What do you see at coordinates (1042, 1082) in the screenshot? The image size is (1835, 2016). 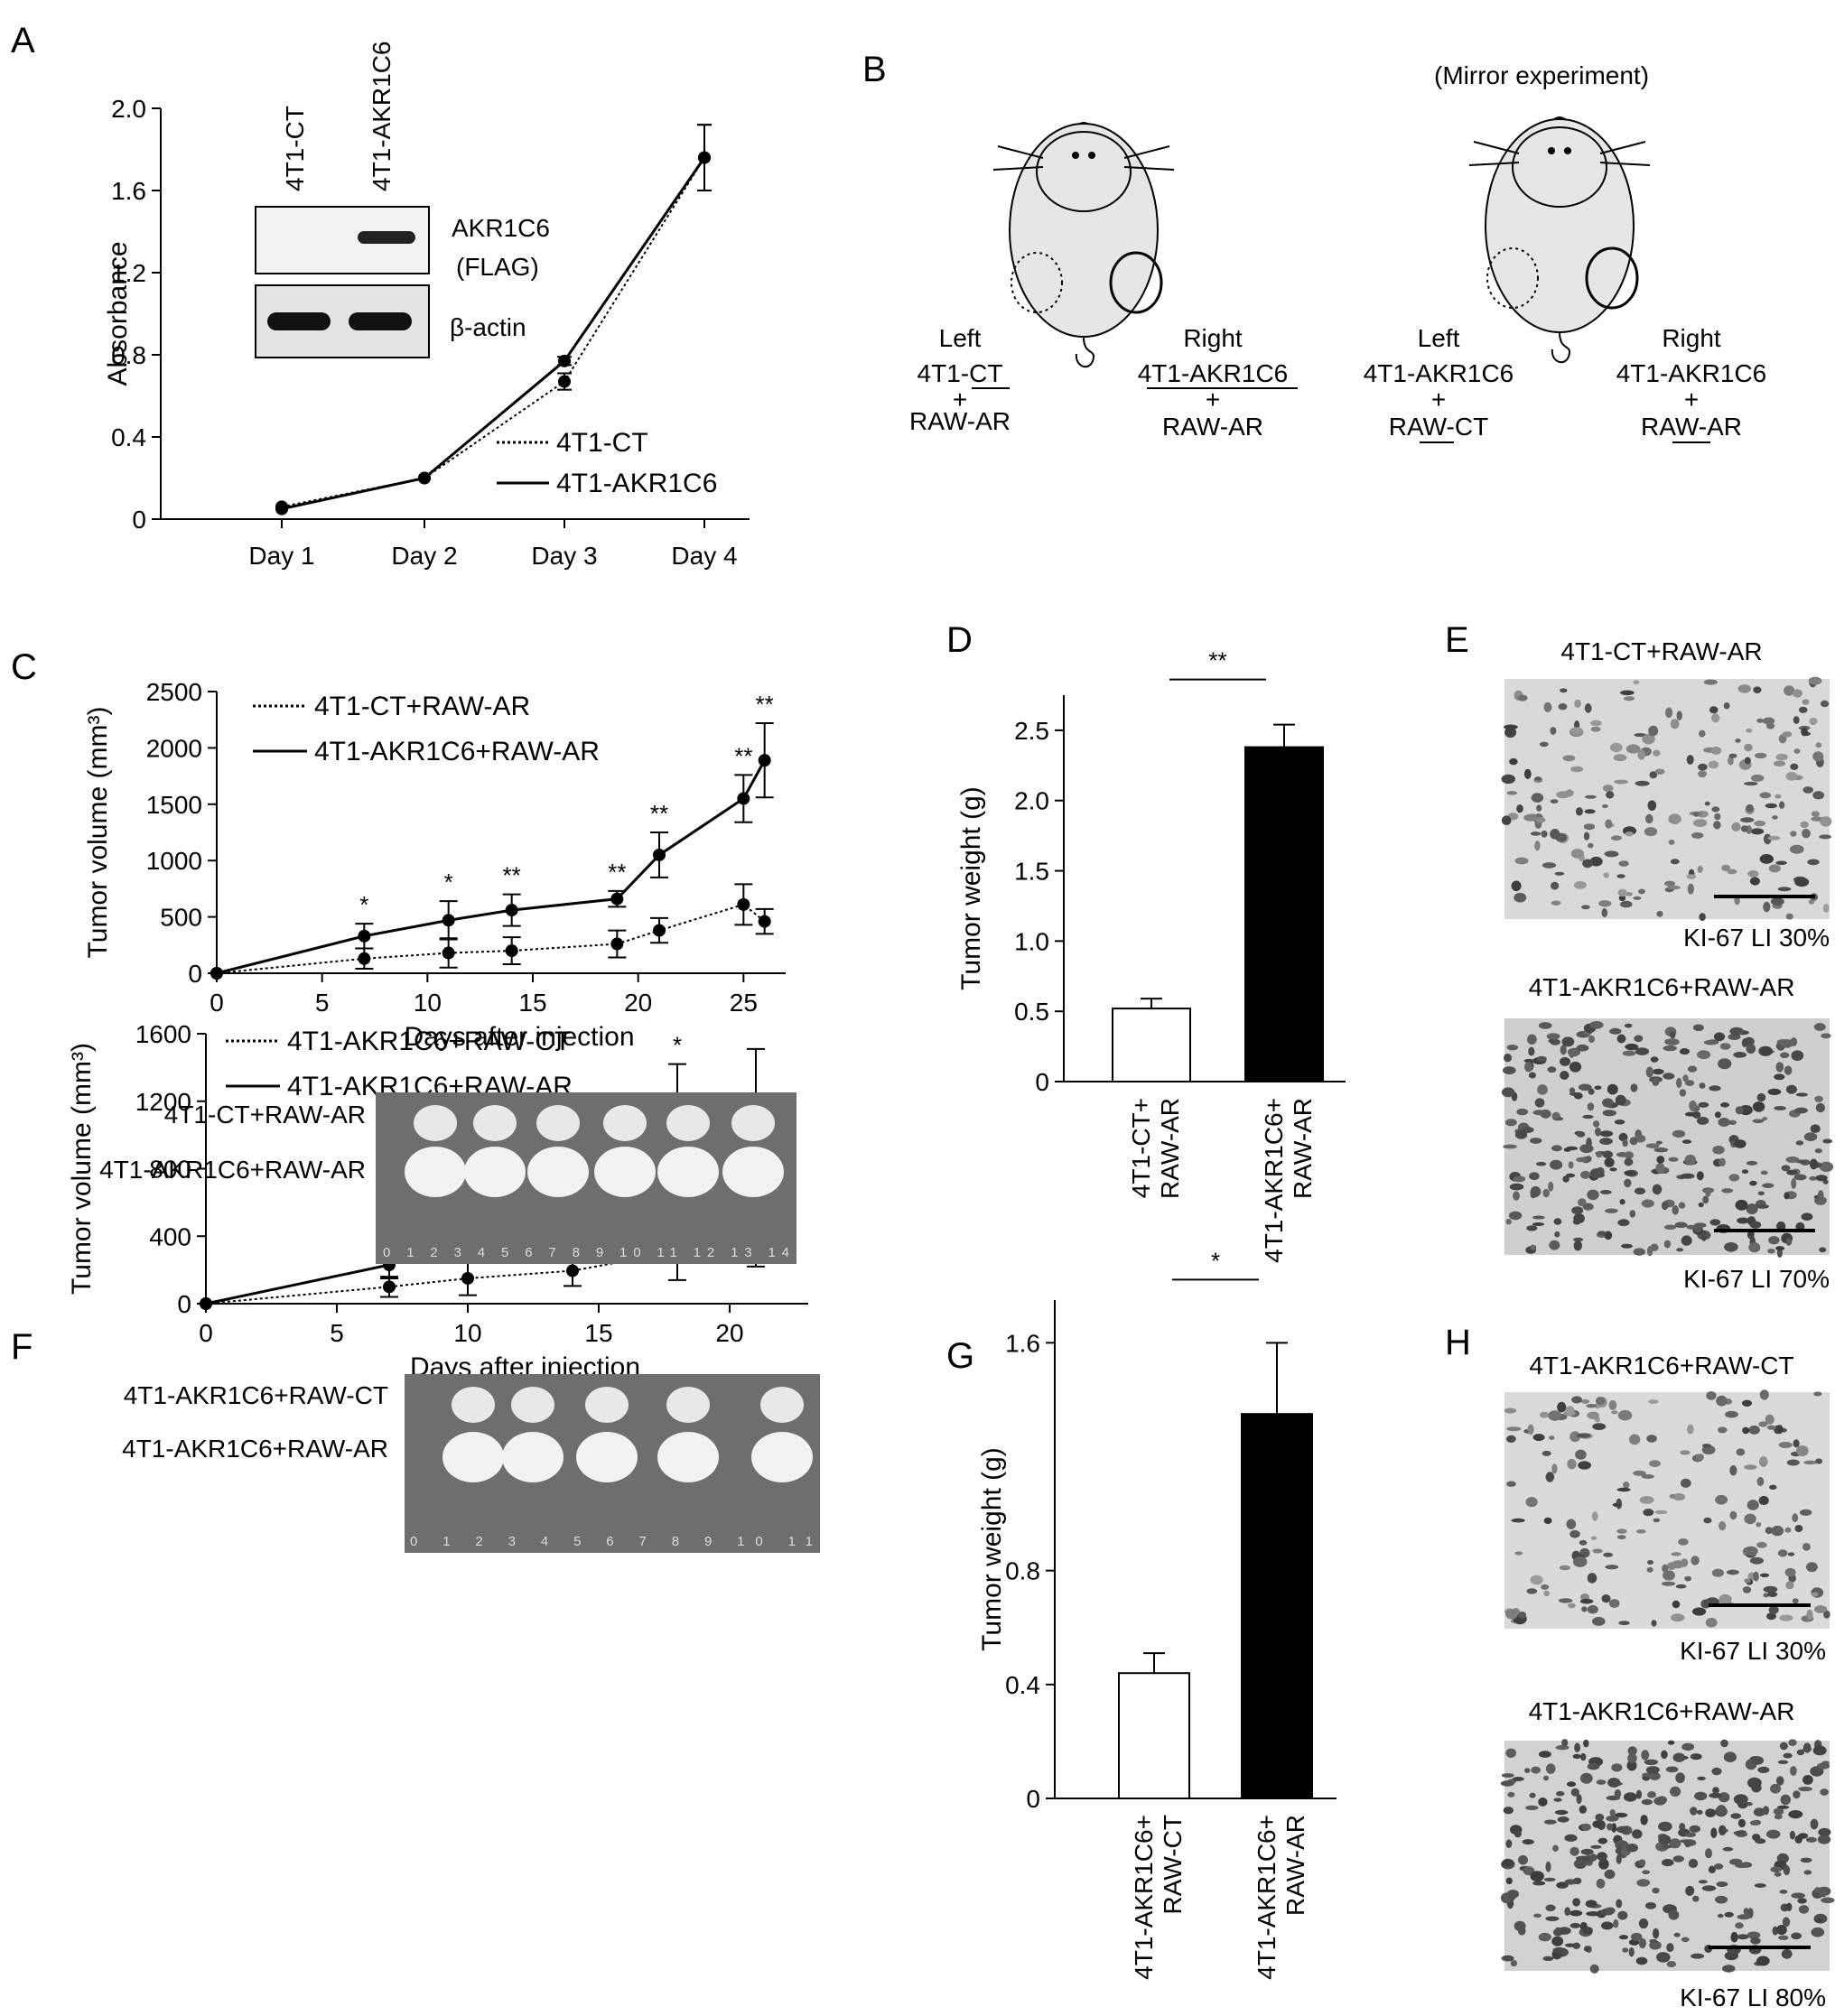 I see `y-tick-label: 0` at bounding box center [1042, 1082].